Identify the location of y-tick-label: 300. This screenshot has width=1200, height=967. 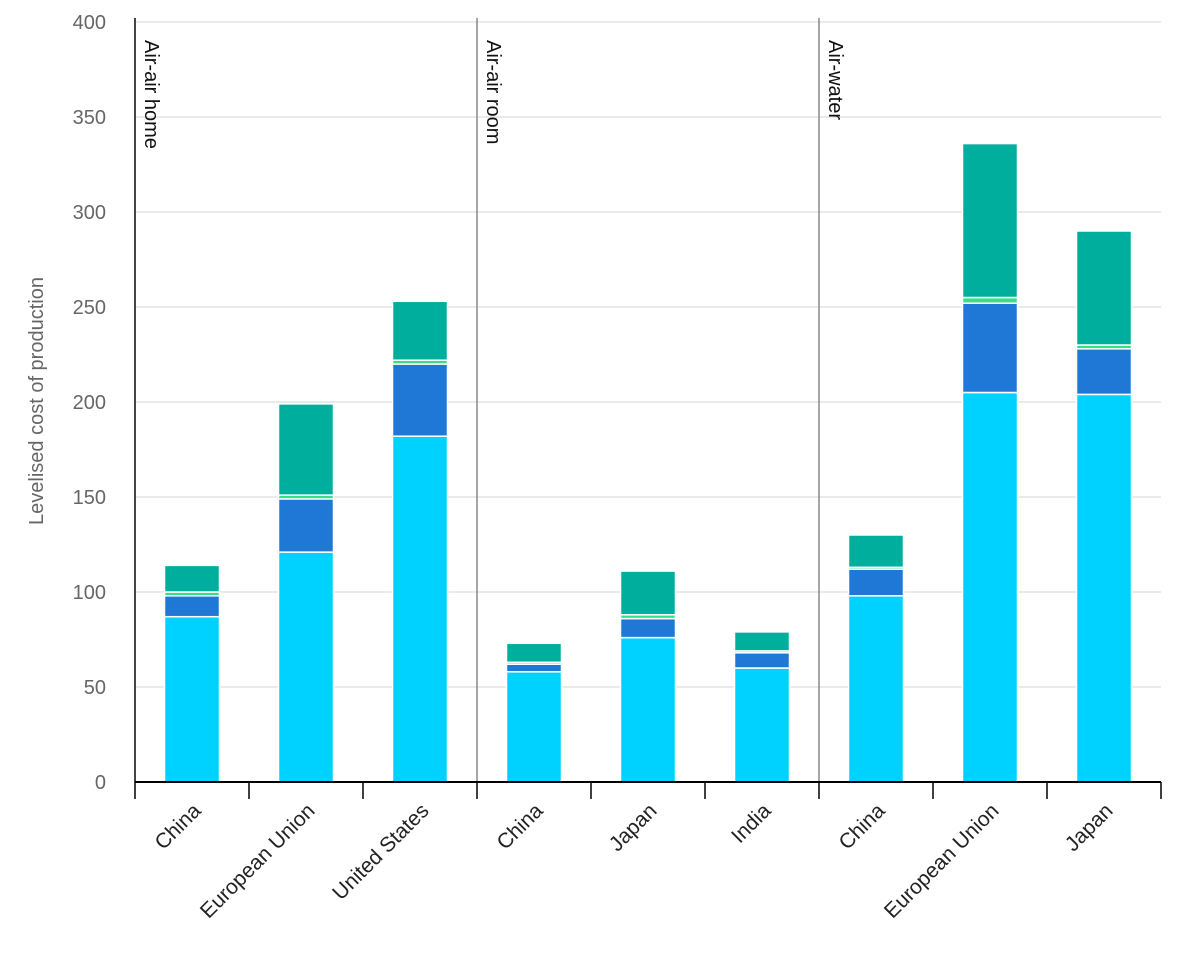
(89, 213).